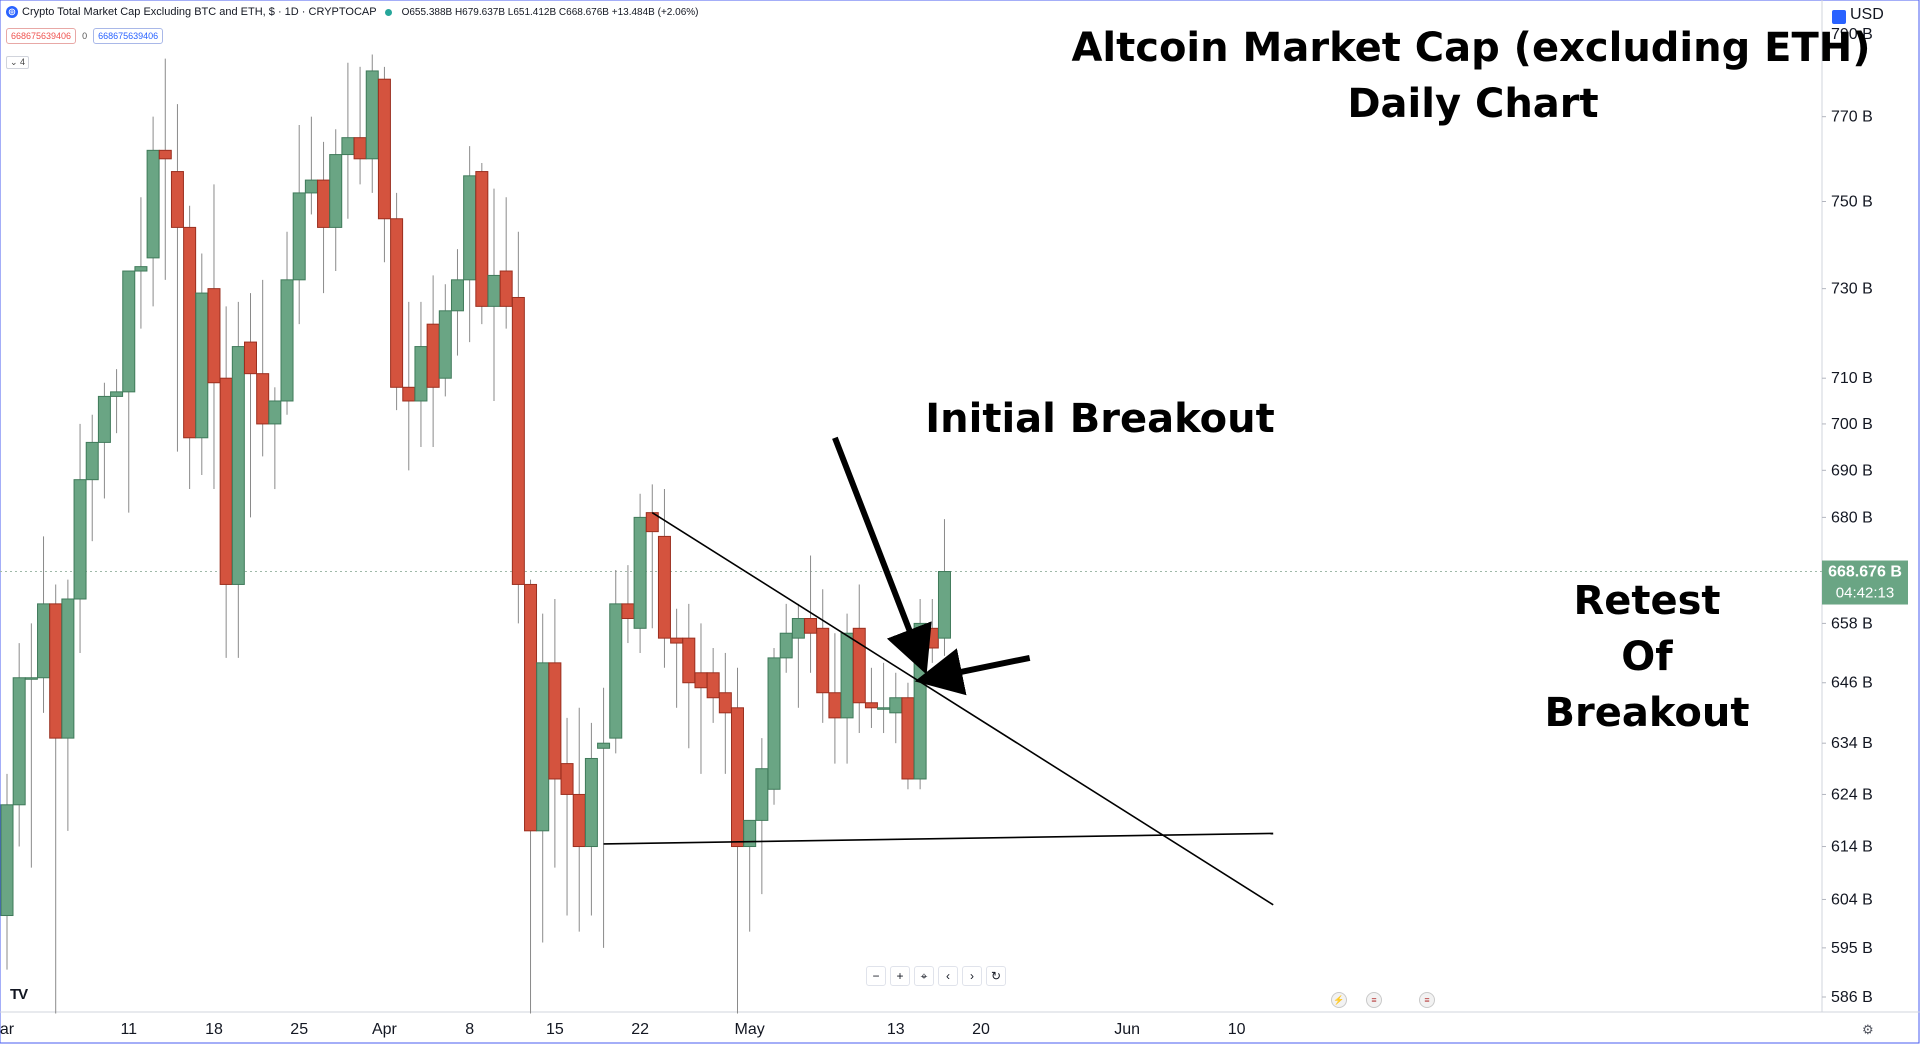  What do you see at coordinates (1867, 14) in the screenshot?
I see `currency-label: USD` at bounding box center [1867, 14].